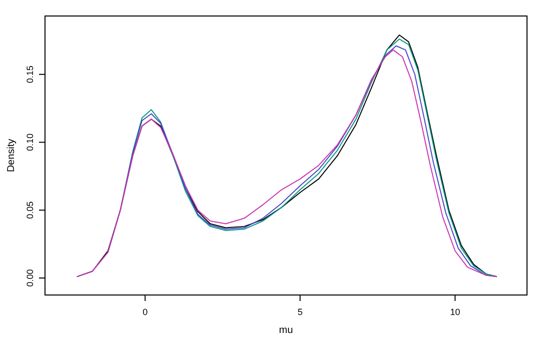 The width and height of the screenshot is (540, 346). Describe the element at coordinates (30, 142) in the screenshot. I see `y-tick-label: 0.10` at that location.